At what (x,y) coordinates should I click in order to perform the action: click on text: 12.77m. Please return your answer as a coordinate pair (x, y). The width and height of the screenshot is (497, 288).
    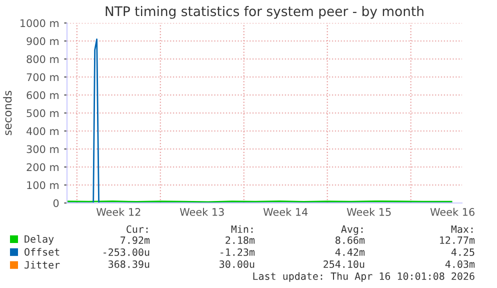
    Looking at the image, I should click on (457, 240).